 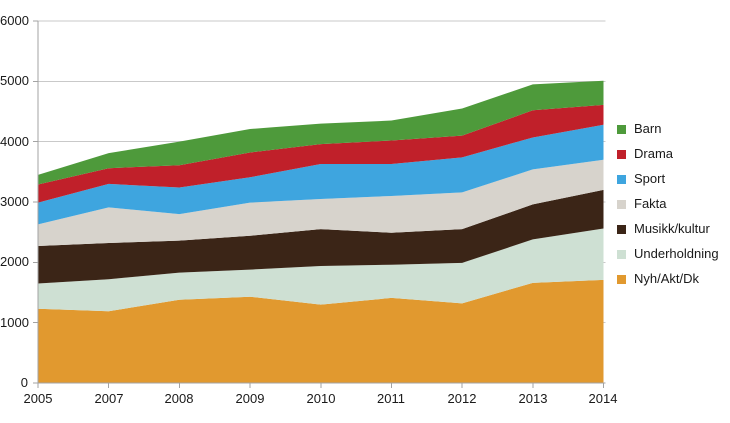 I want to click on legend-item-sport: Sport, so click(x=668, y=178).